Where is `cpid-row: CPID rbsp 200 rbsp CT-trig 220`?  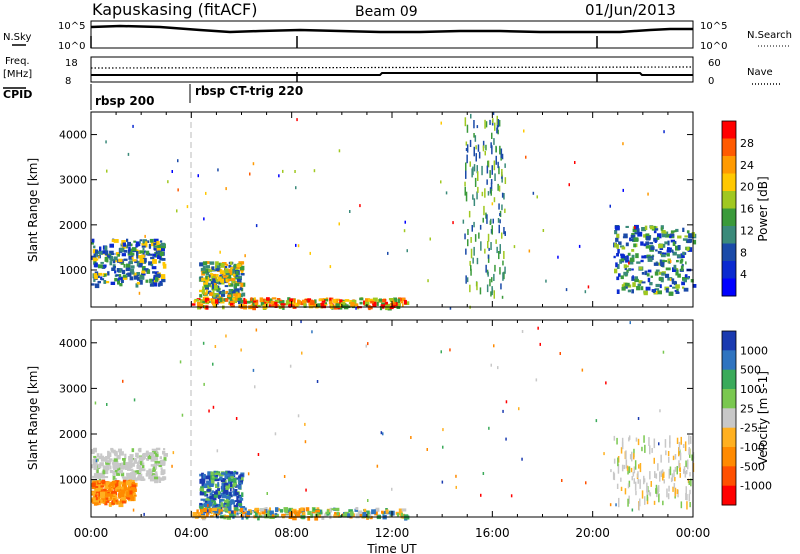 cpid-row: CPID rbsp 200 rbsp CT-trig 220 is located at coordinates (153, 97).